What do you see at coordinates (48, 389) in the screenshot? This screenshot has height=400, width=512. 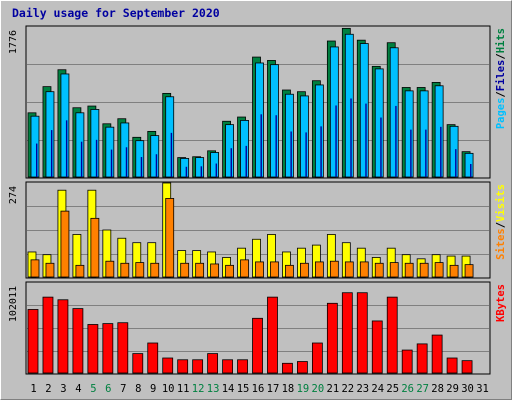 I see `x-tick-label: 2` at bounding box center [48, 389].